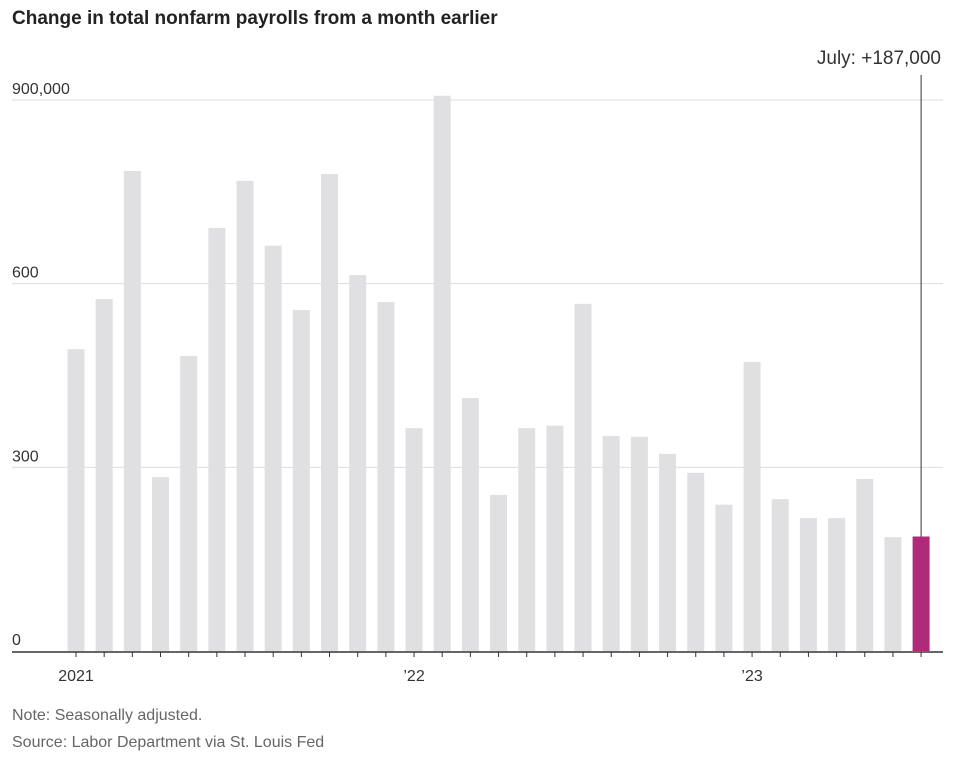 The image size is (955, 761). Describe the element at coordinates (41, 89) in the screenshot. I see `y-tick-label: 900,000` at that location.